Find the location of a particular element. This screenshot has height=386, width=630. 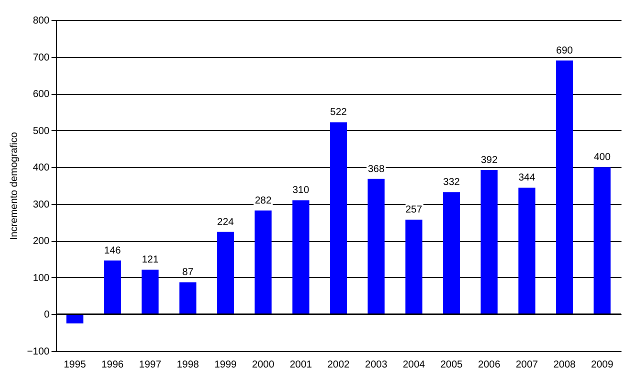

data-label: 282 is located at coordinates (263, 201).